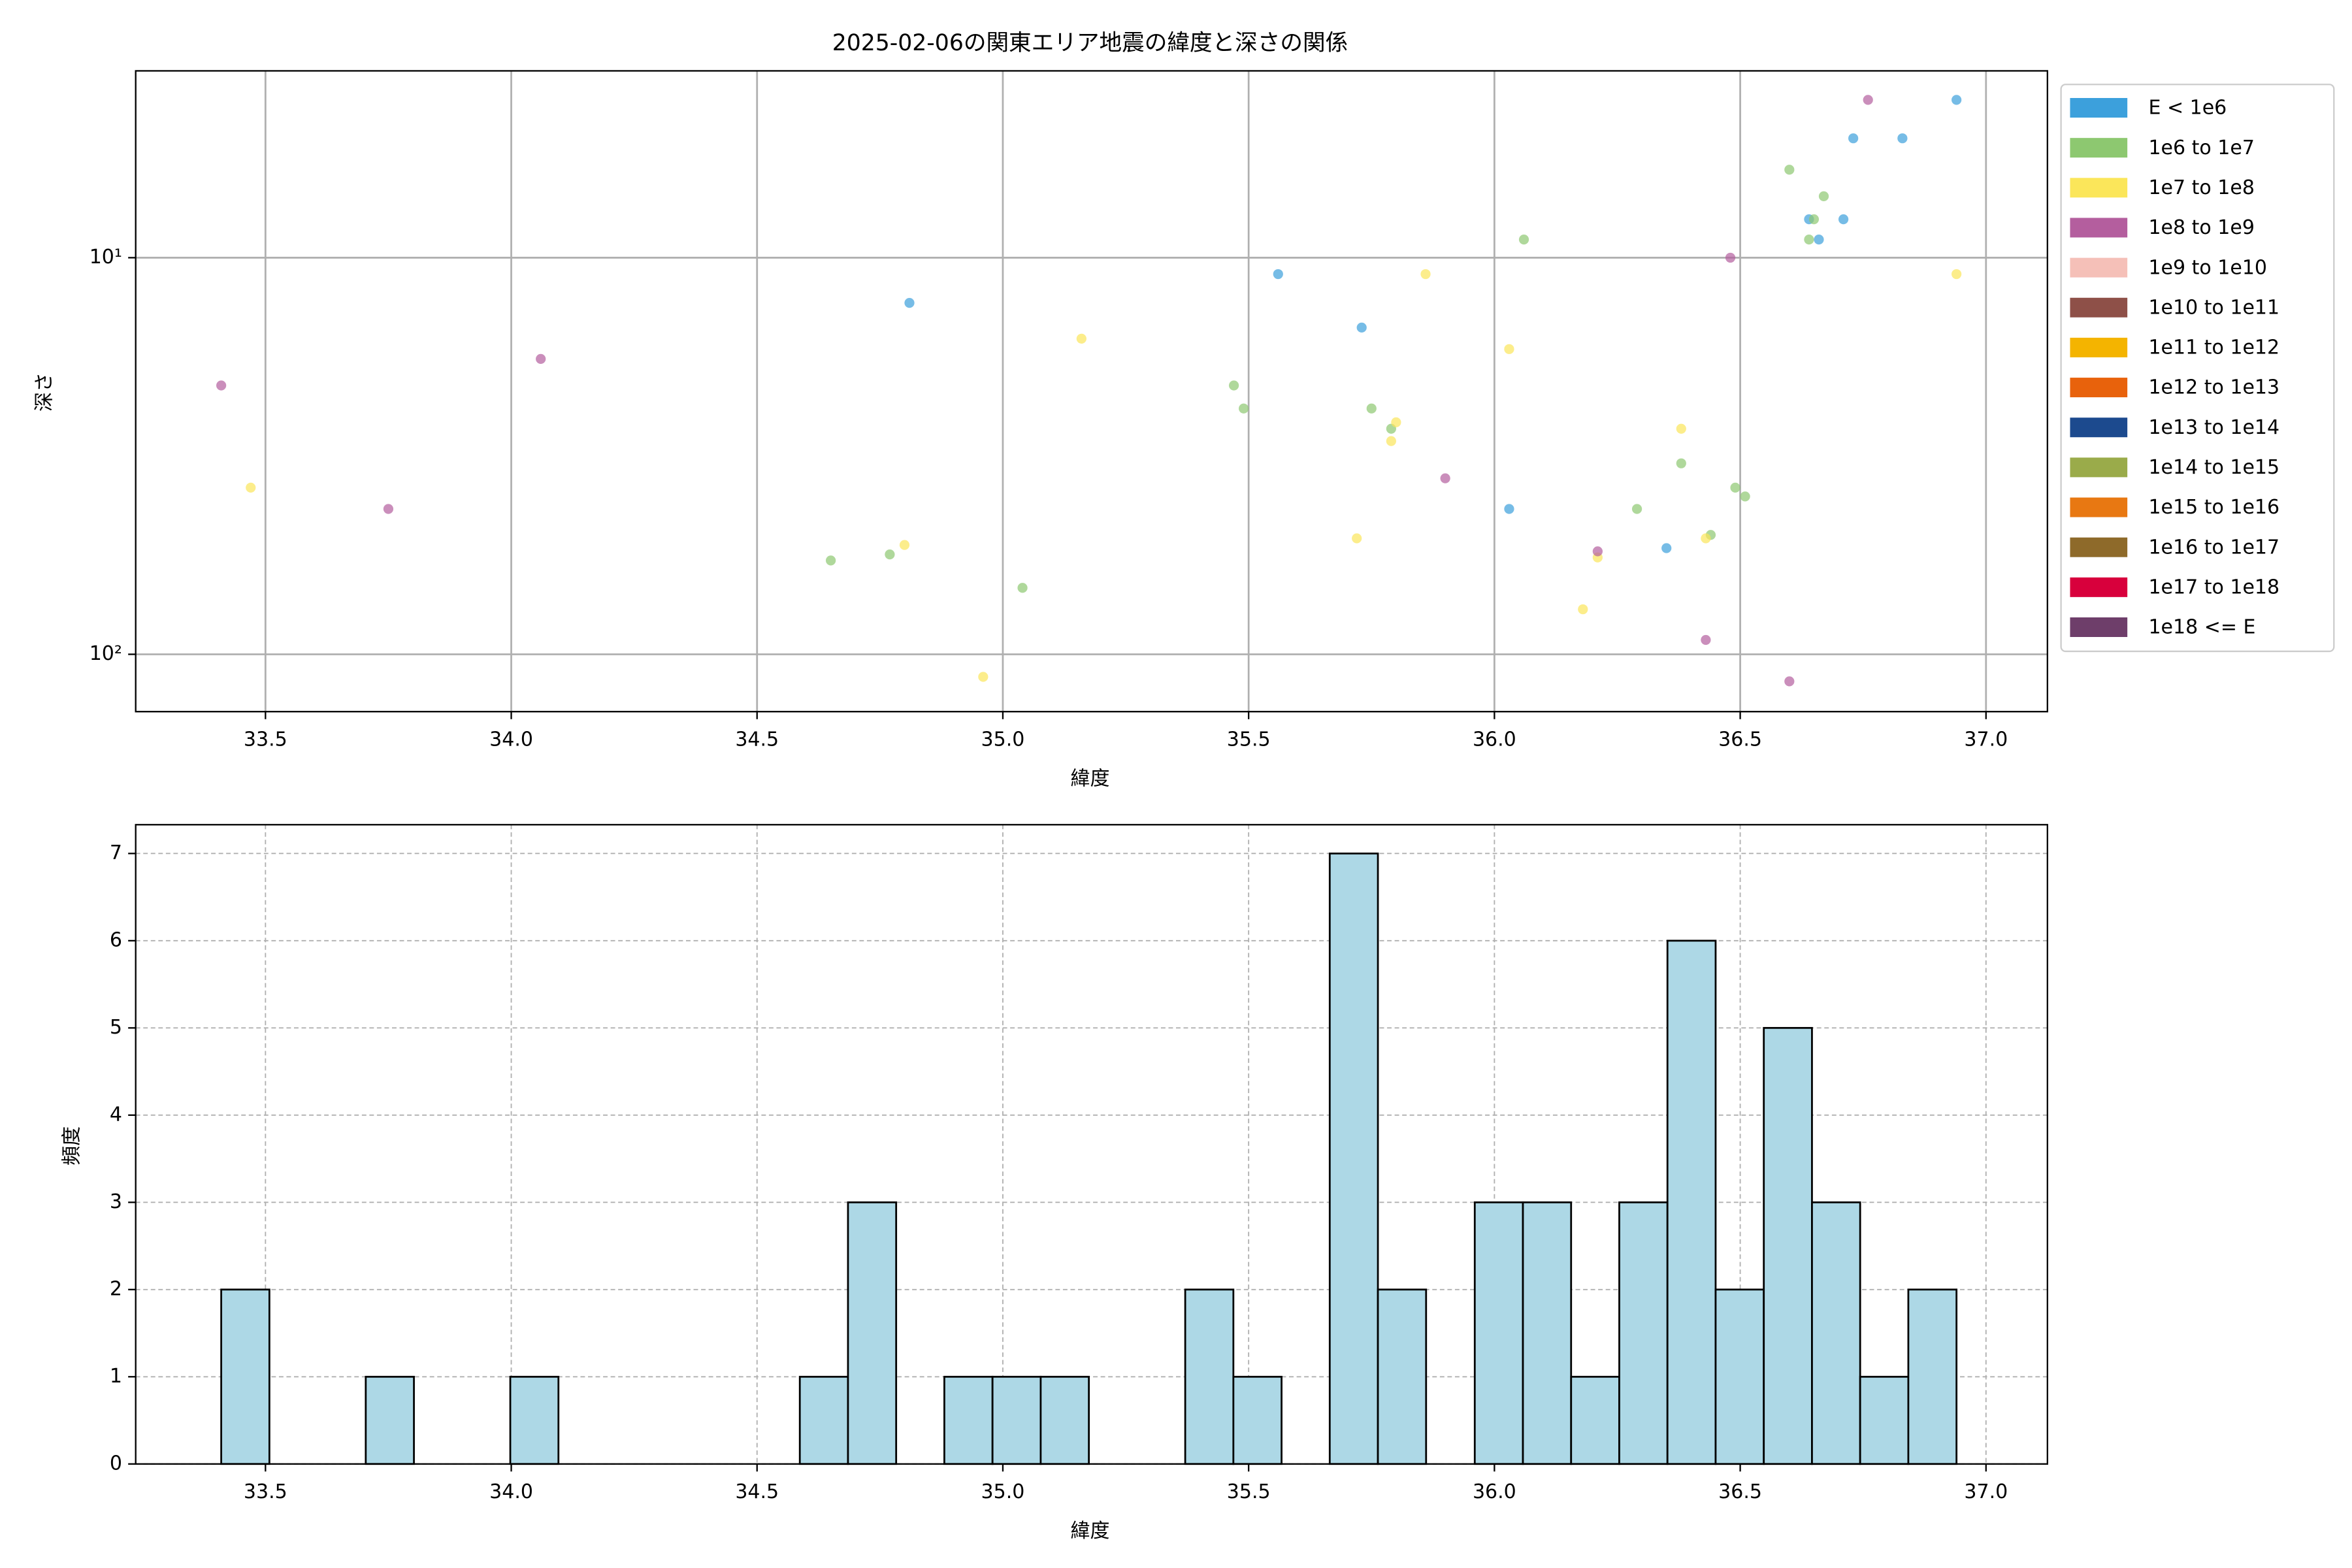 The height and width of the screenshot is (1568, 2352). Describe the element at coordinates (116, 939) in the screenshot. I see `y-tick-label: 6` at that location.